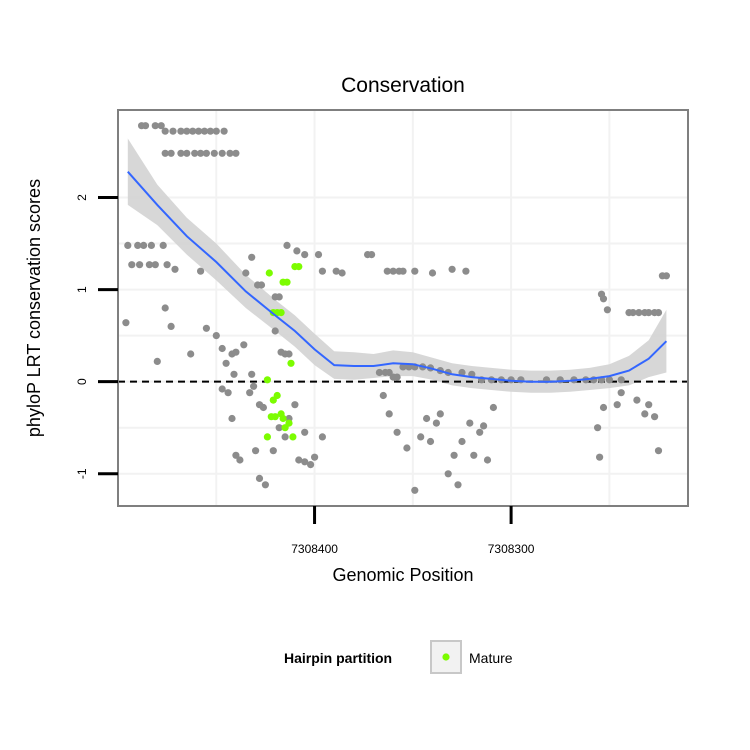 This screenshot has height=750, width=750. What do you see at coordinates (398, 657) in the screenshot?
I see `legend: Hairpin partition Mature` at bounding box center [398, 657].